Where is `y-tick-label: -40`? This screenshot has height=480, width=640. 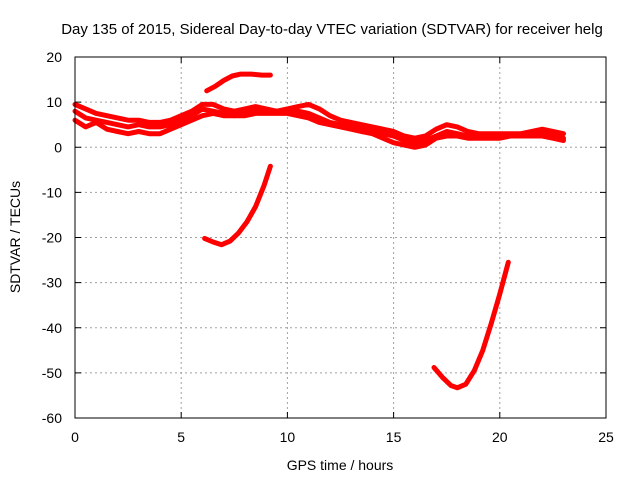
y-tick-label: -40 is located at coordinates (52, 328).